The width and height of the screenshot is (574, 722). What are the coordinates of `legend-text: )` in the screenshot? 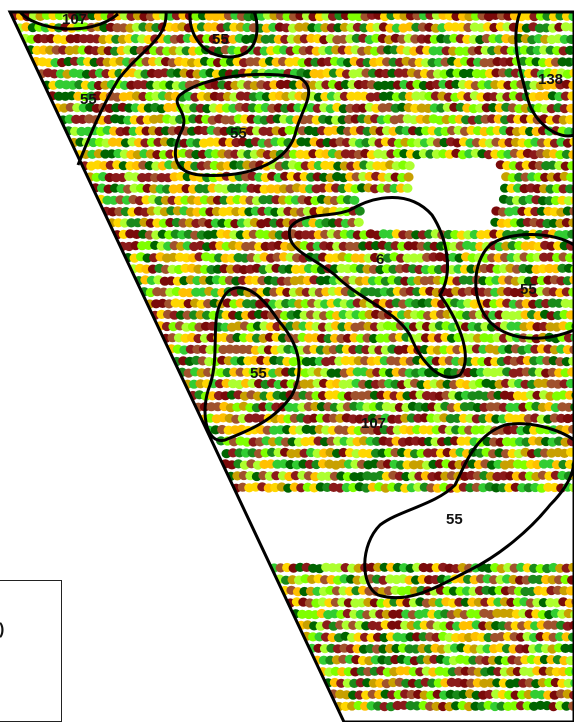 It's located at (2, 630).